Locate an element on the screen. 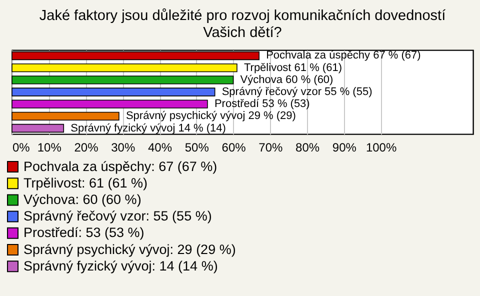  x-tick-label: 30% is located at coordinates (123, 147).